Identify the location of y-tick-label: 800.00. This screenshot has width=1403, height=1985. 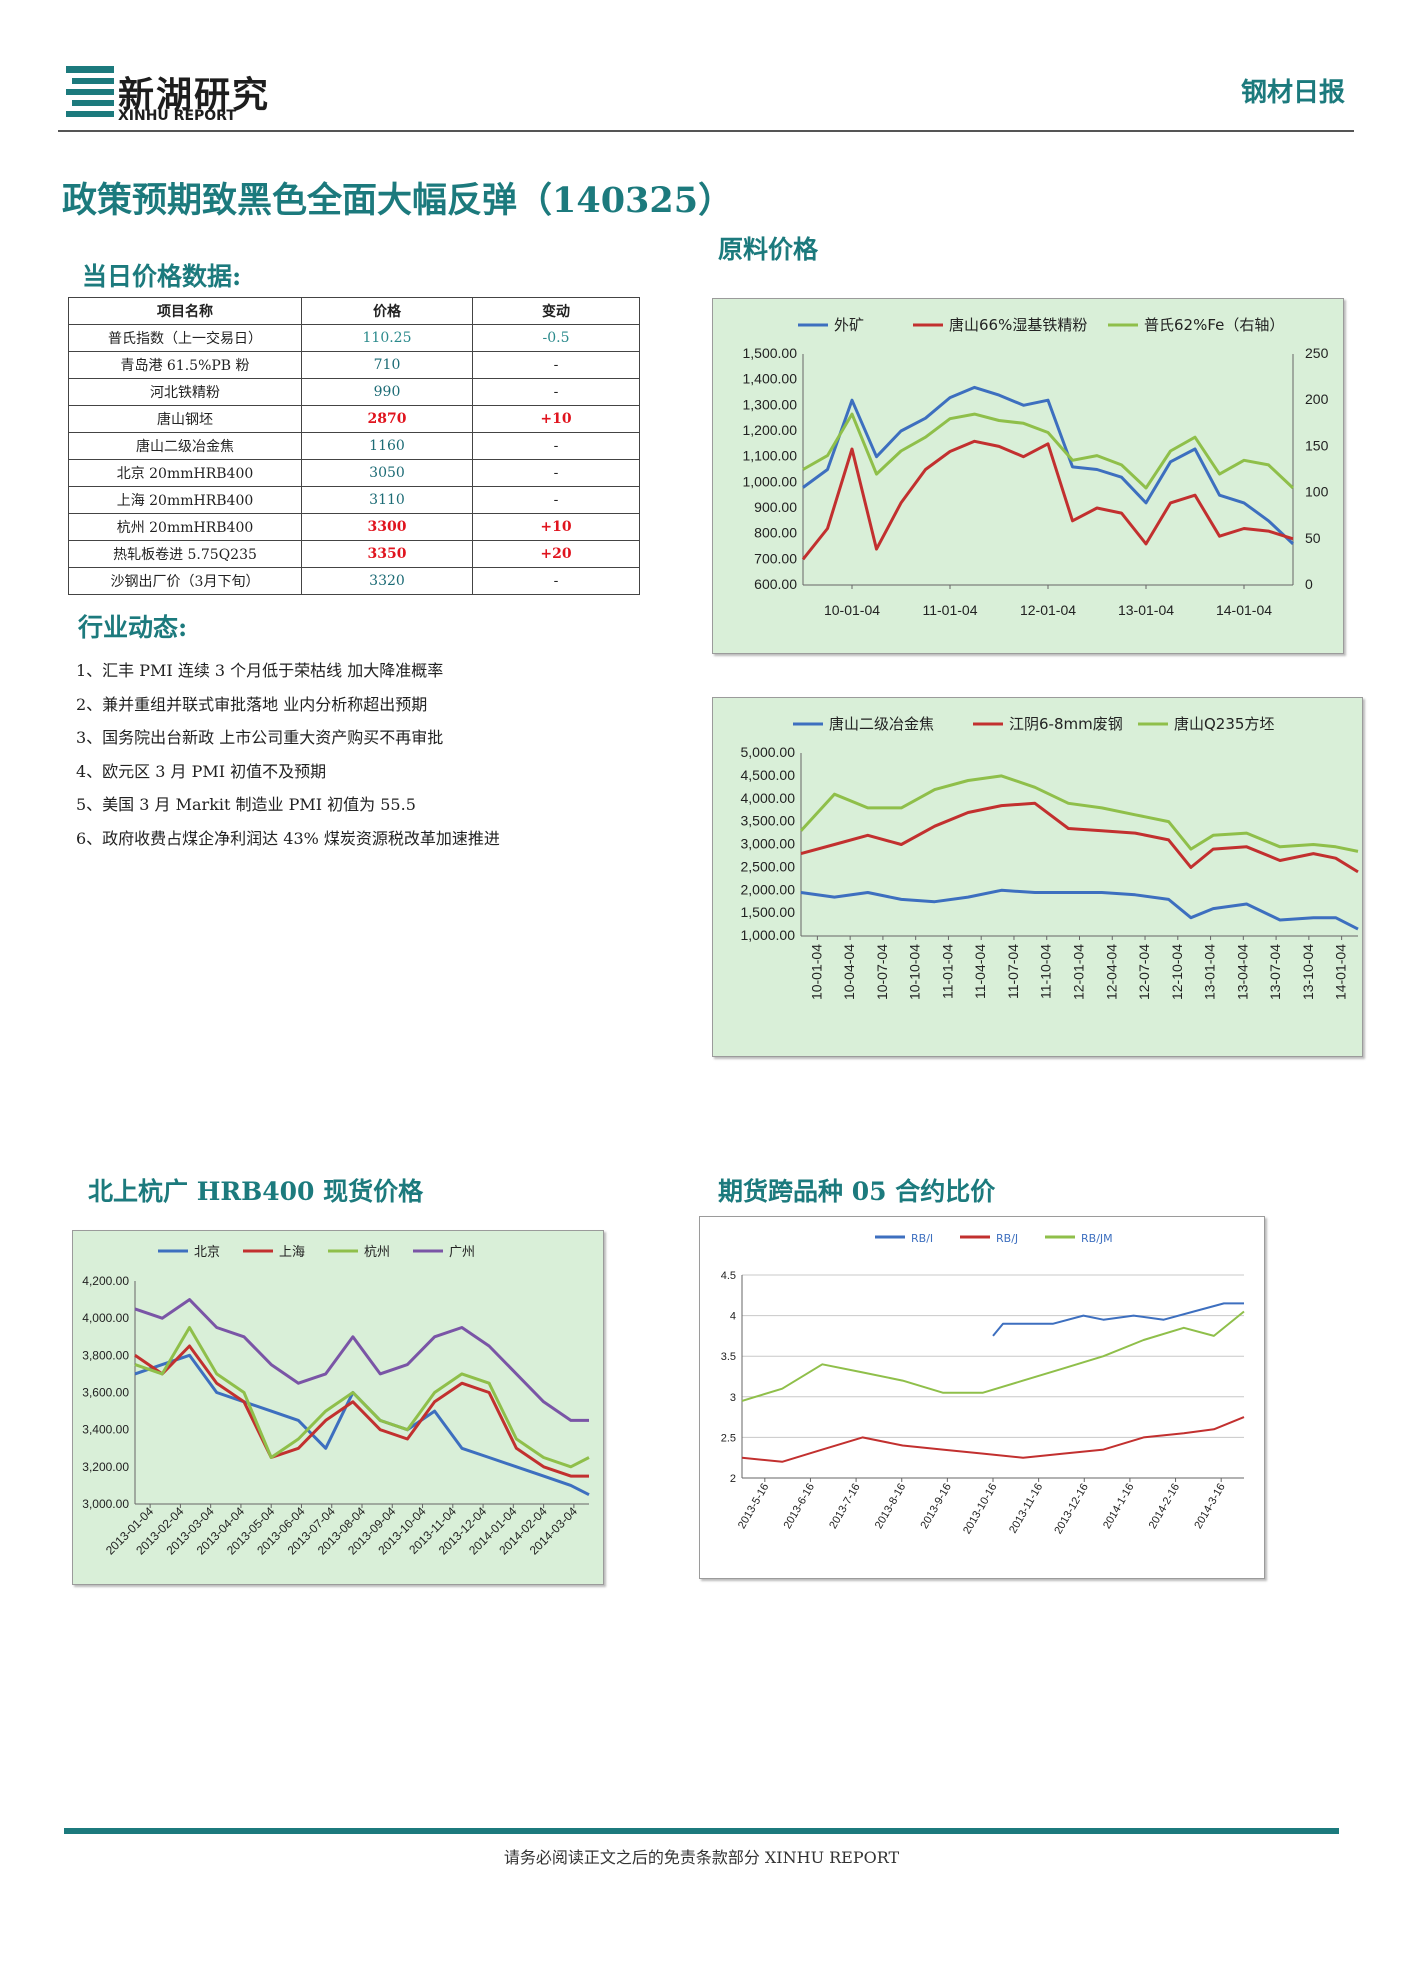
(775, 533).